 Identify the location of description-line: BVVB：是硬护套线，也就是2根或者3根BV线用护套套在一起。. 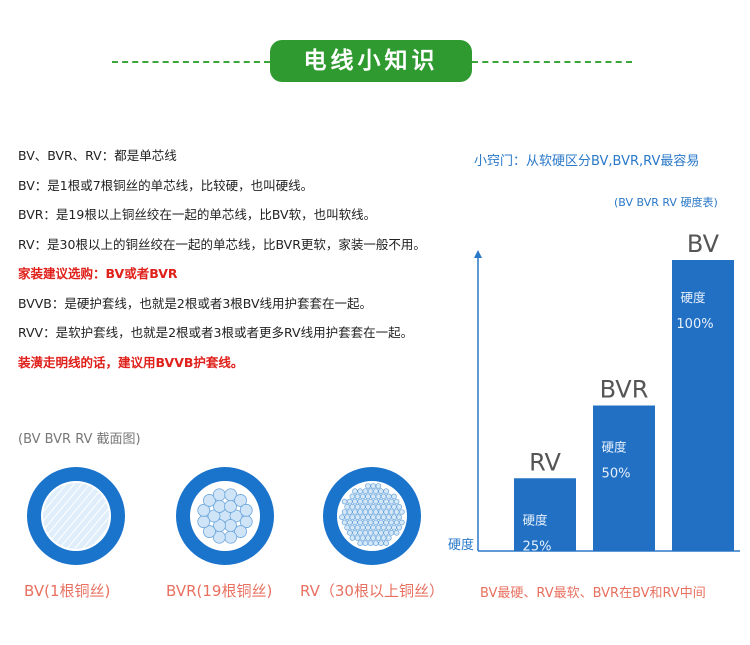
(195, 303).